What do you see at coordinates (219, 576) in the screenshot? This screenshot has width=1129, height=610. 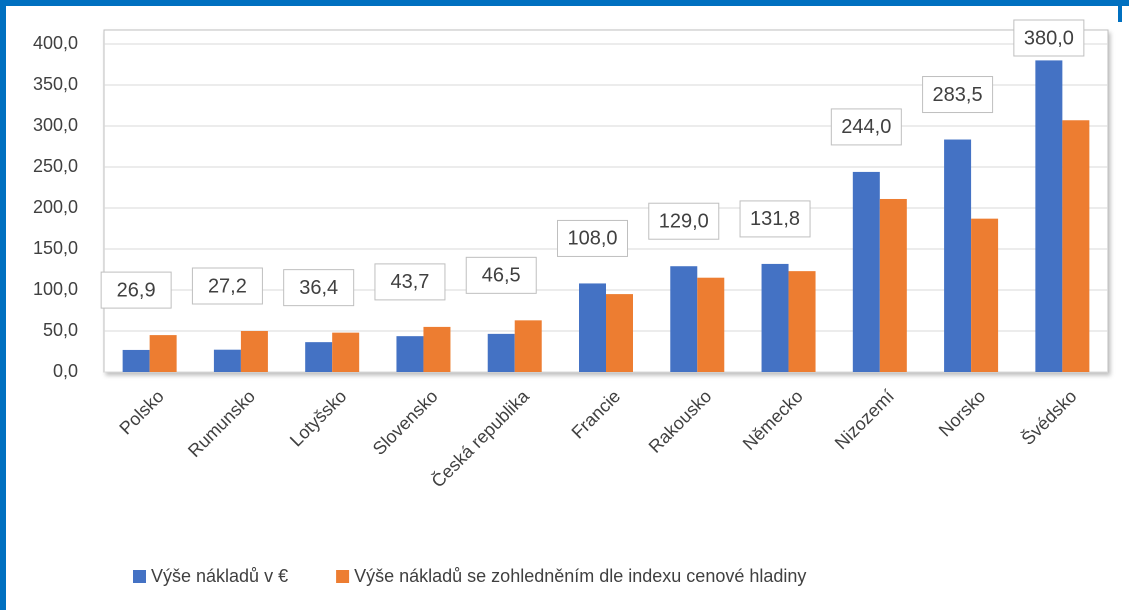 I see `legend-label: Výše nákladů v €` at bounding box center [219, 576].